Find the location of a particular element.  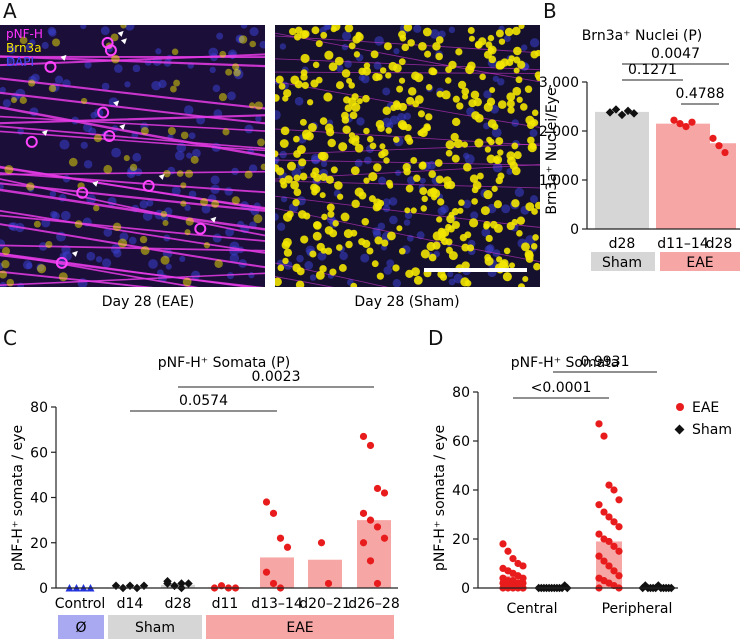

micrograph-eae-texture is located at coordinates (132, 156).